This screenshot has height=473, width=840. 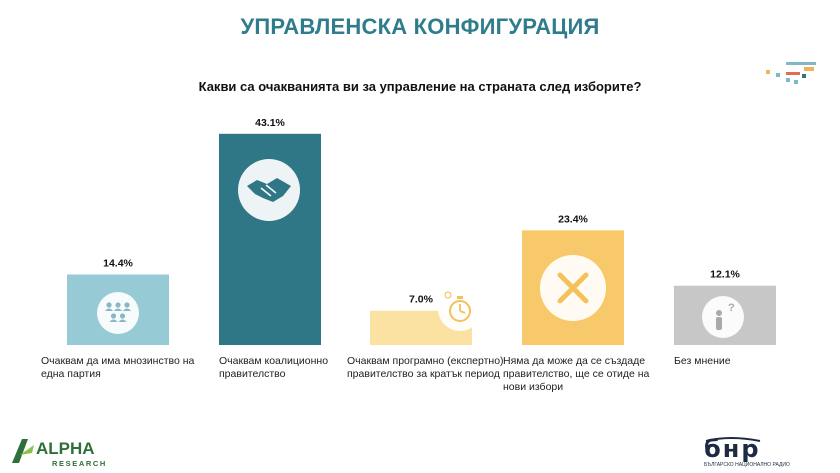 I want to click on category-label-4-line1: Без мнение, so click(x=702, y=361).